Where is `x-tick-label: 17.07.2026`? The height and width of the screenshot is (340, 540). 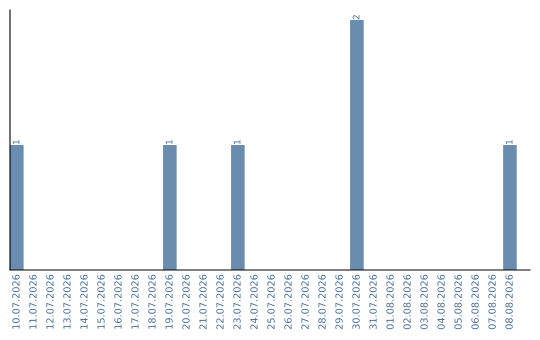 x-tick-label: 17.07.2026 is located at coordinates (135, 301).